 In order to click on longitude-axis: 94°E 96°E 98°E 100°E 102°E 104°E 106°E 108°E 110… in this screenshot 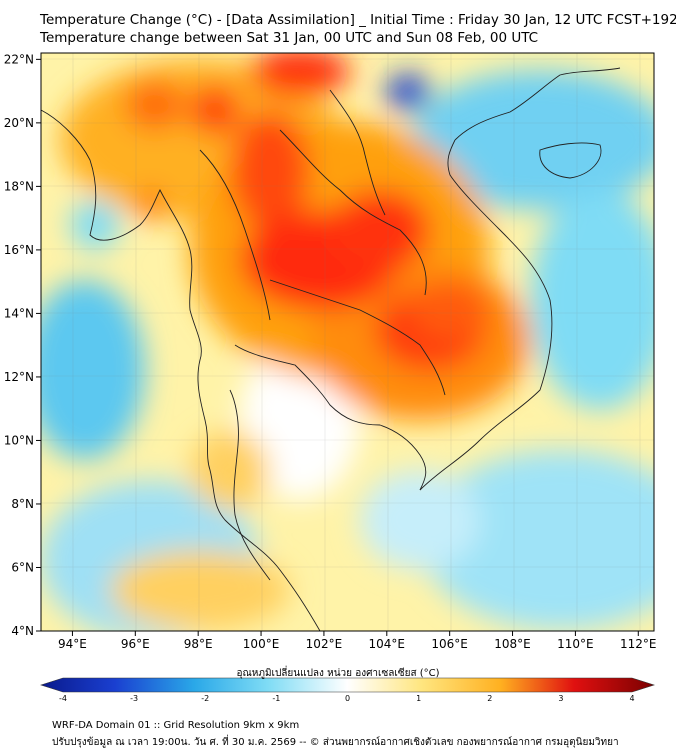, I will do `click(357, 641)`.